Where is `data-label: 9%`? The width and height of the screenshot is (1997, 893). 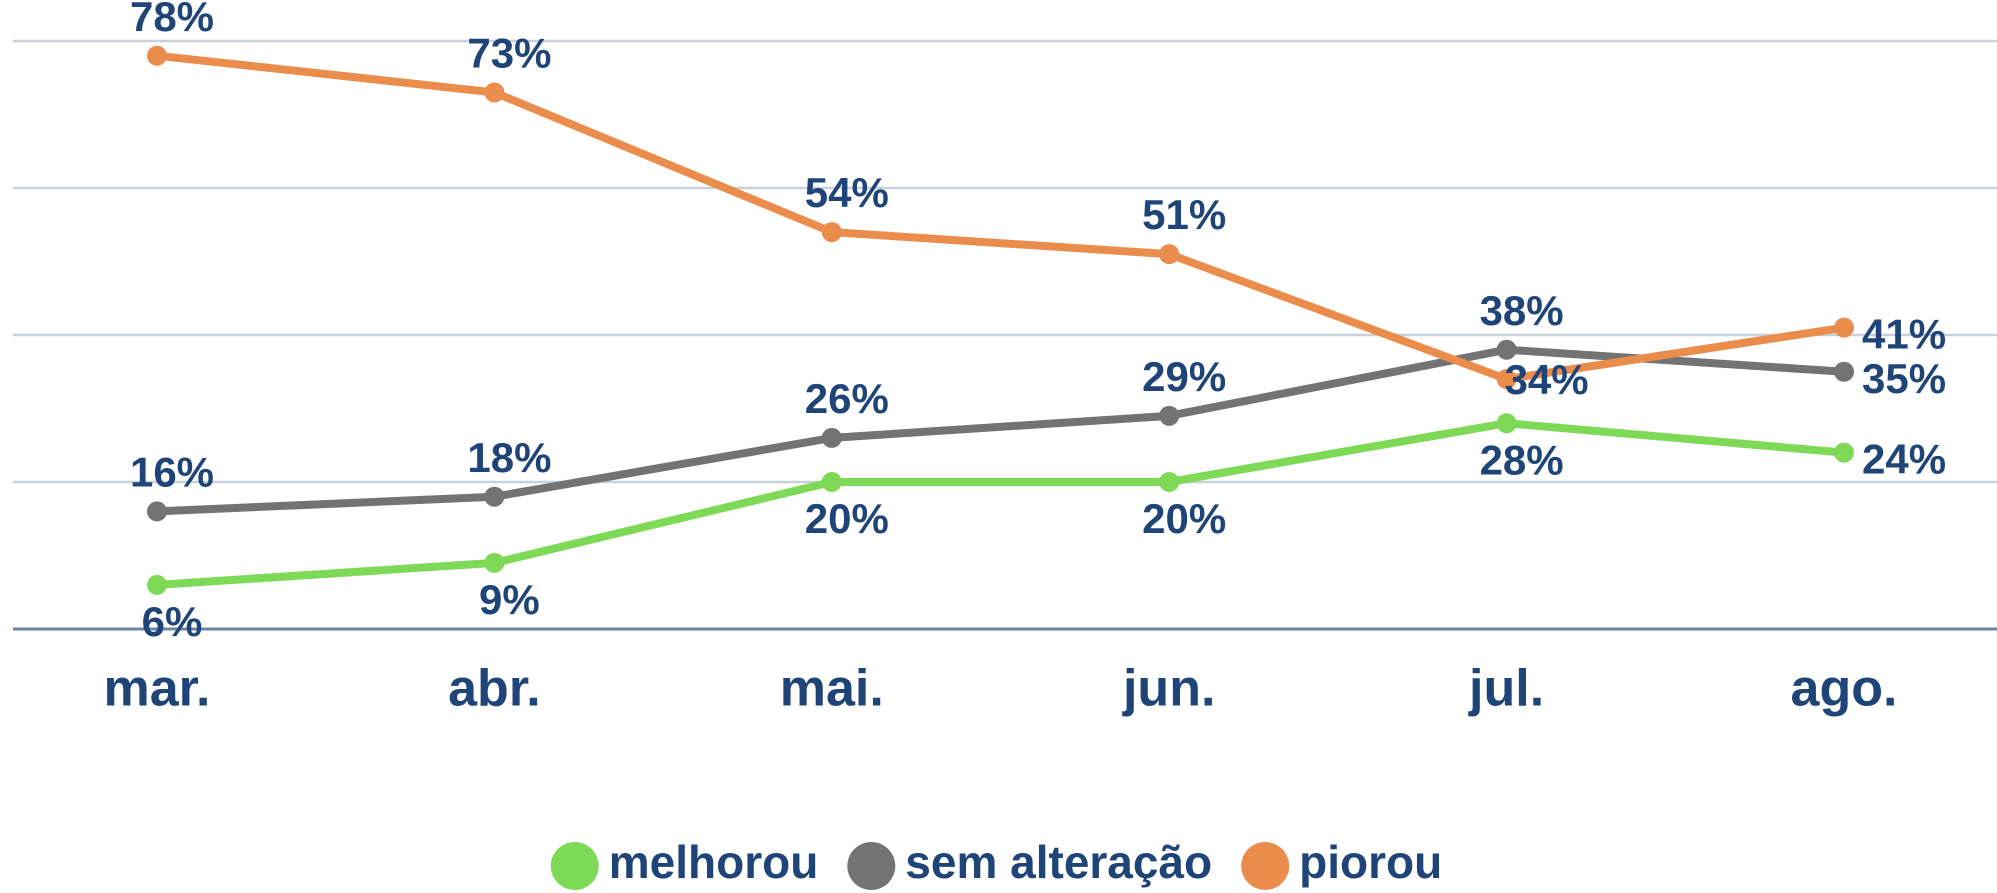
data-label: 9% is located at coordinates (509, 599).